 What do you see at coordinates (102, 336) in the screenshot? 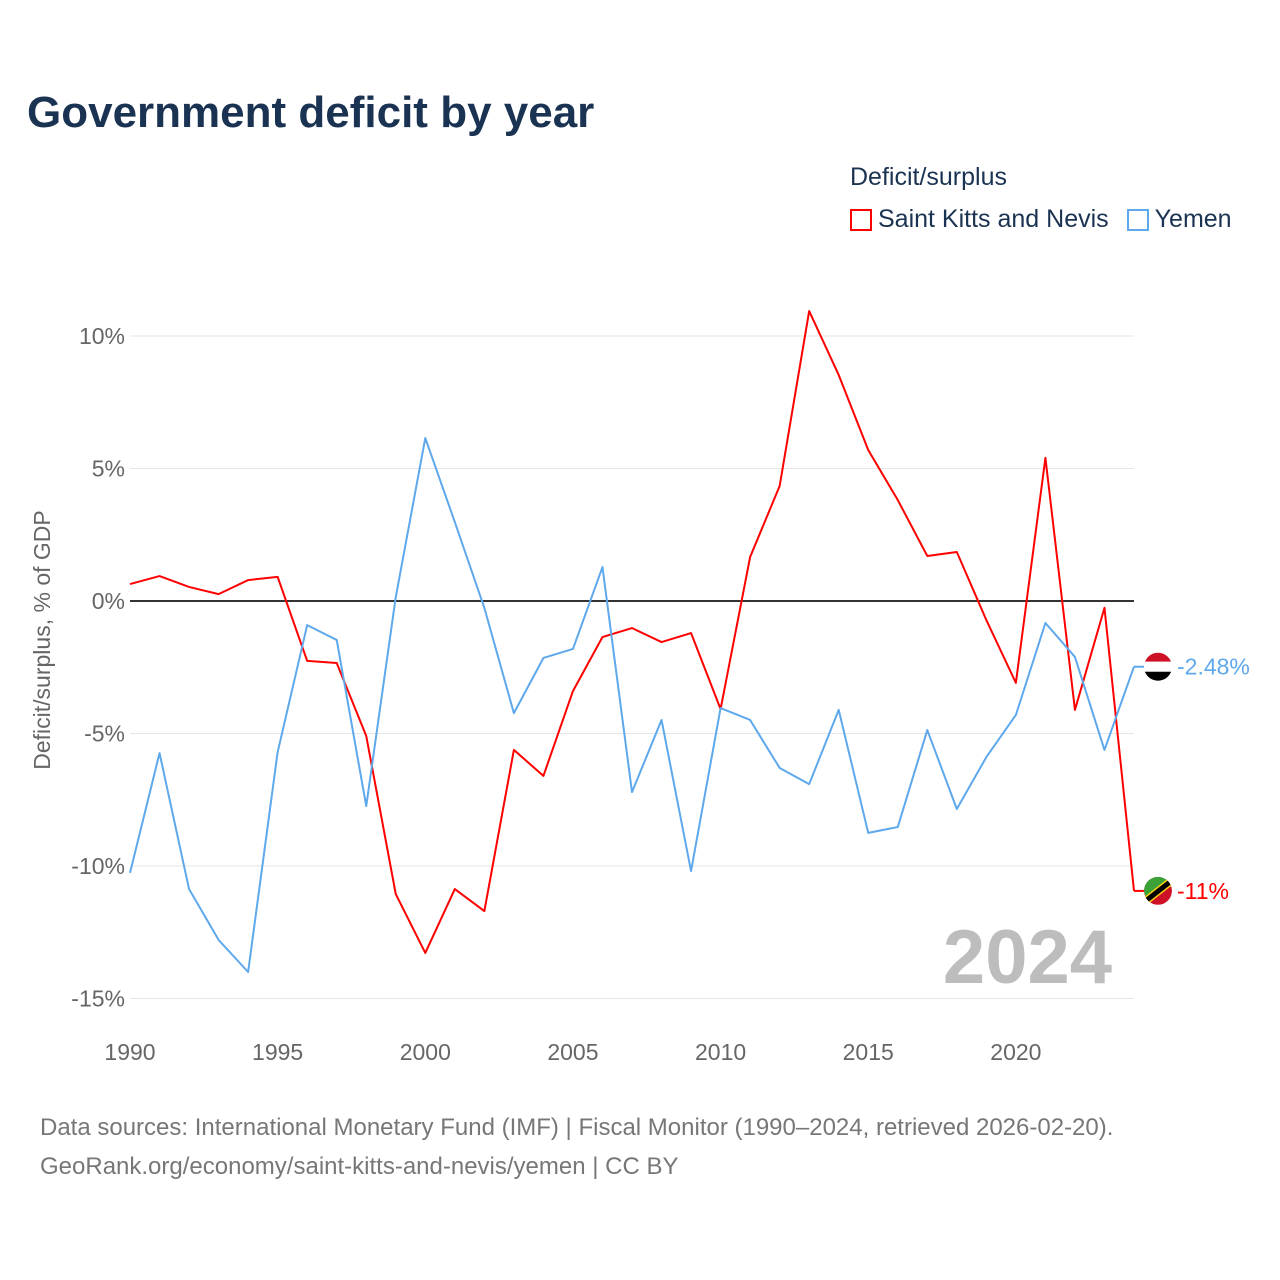
I see `y-tick-label: 10%` at bounding box center [102, 336].